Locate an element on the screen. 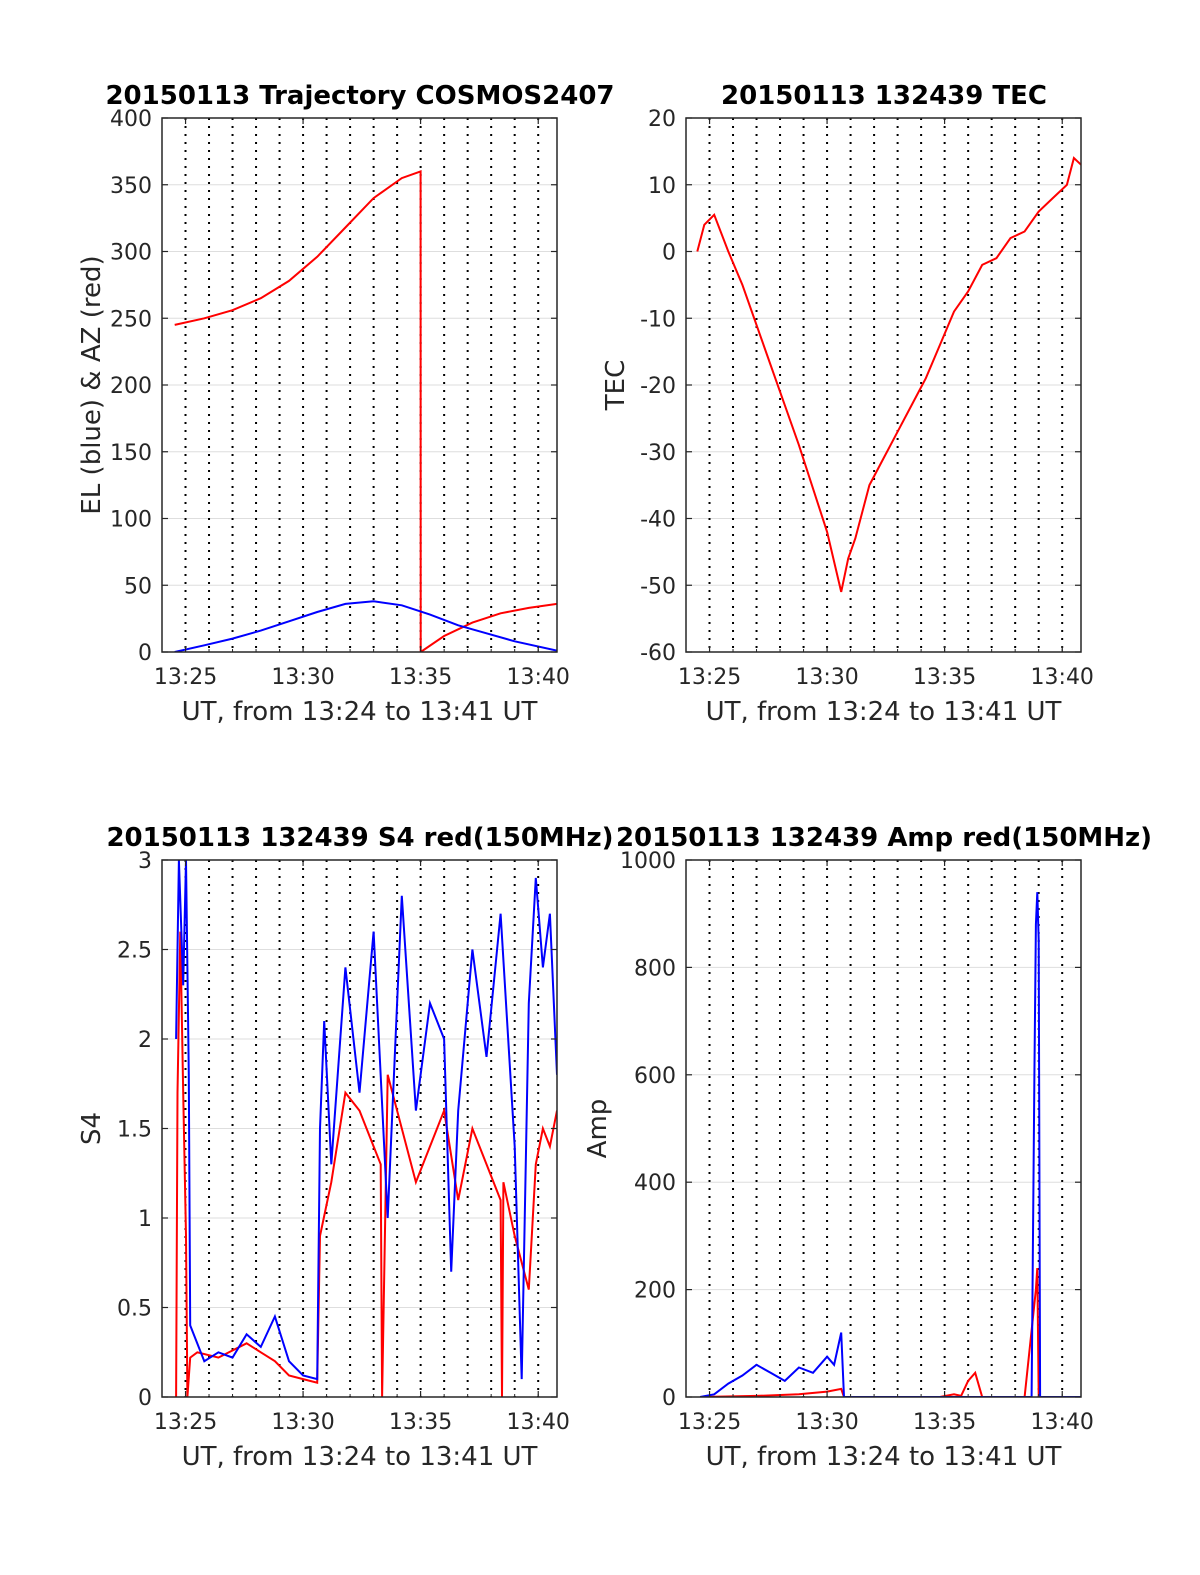 This screenshot has width=1200, height=1575. y-tick-label: 1 is located at coordinates (145, 1219).